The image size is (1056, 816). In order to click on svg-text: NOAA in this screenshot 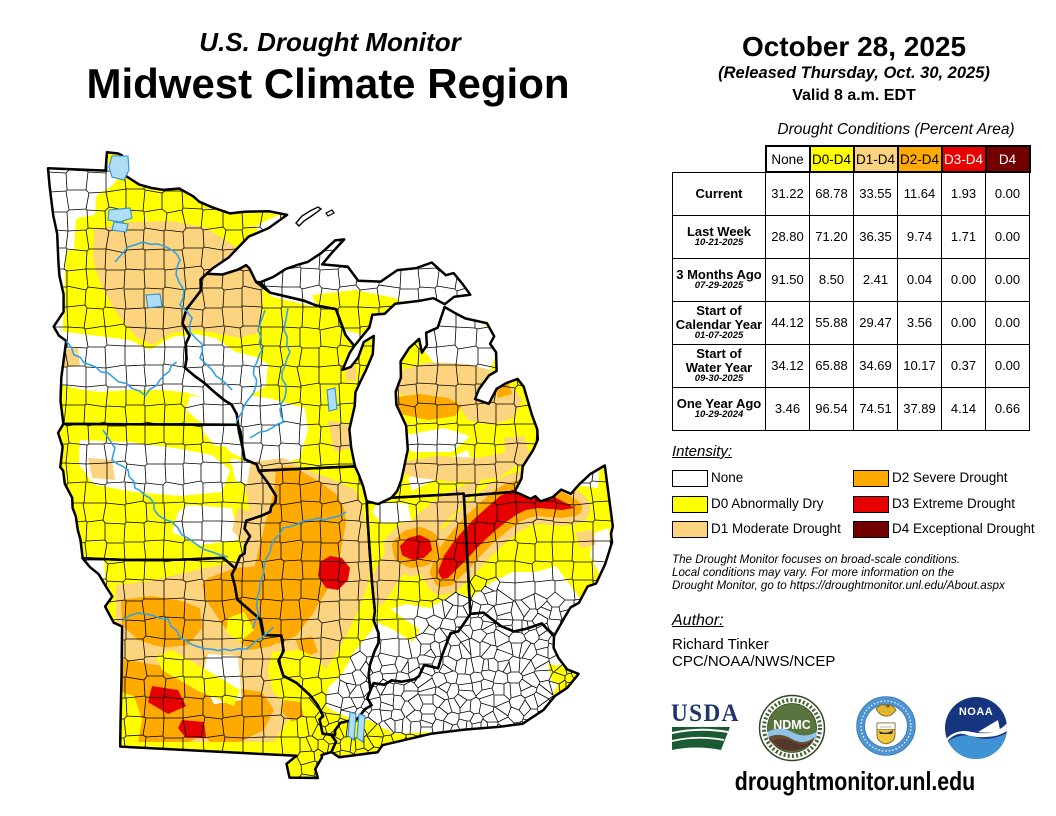, I will do `click(976, 712)`.